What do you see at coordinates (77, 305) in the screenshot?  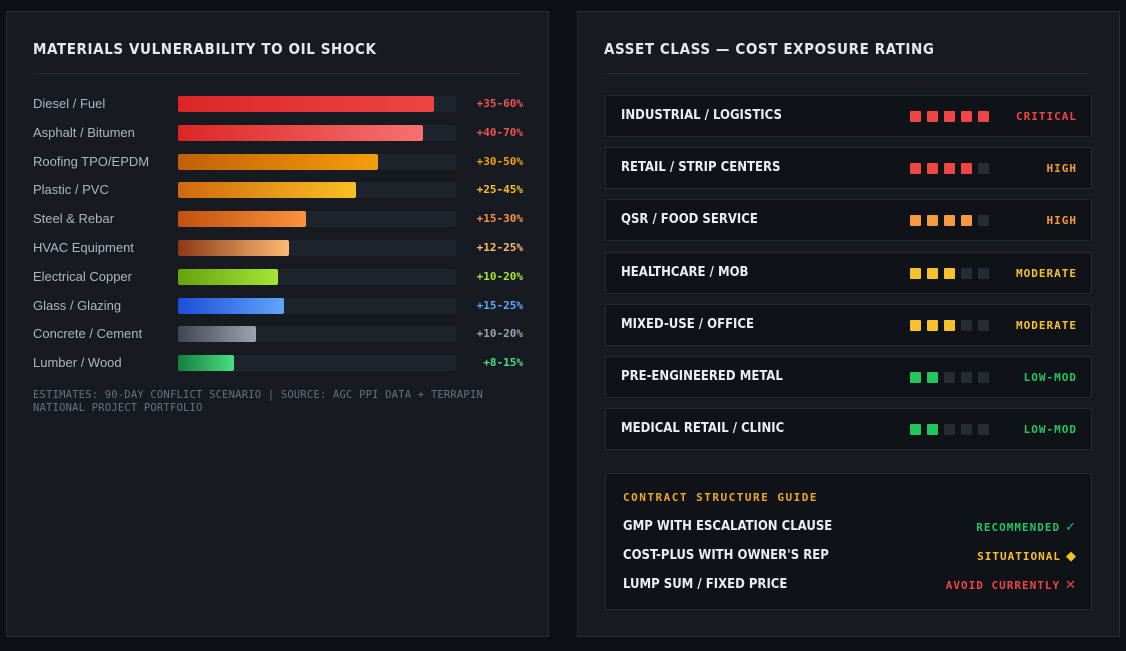 I see `bar-category-label: Glass / Glazing` at bounding box center [77, 305].